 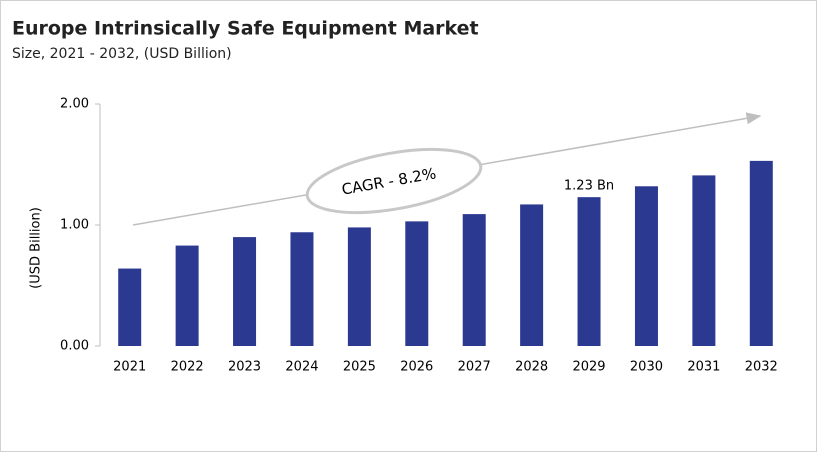 I want to click on x-tick-label: 2028, so click(x=531, y=367).